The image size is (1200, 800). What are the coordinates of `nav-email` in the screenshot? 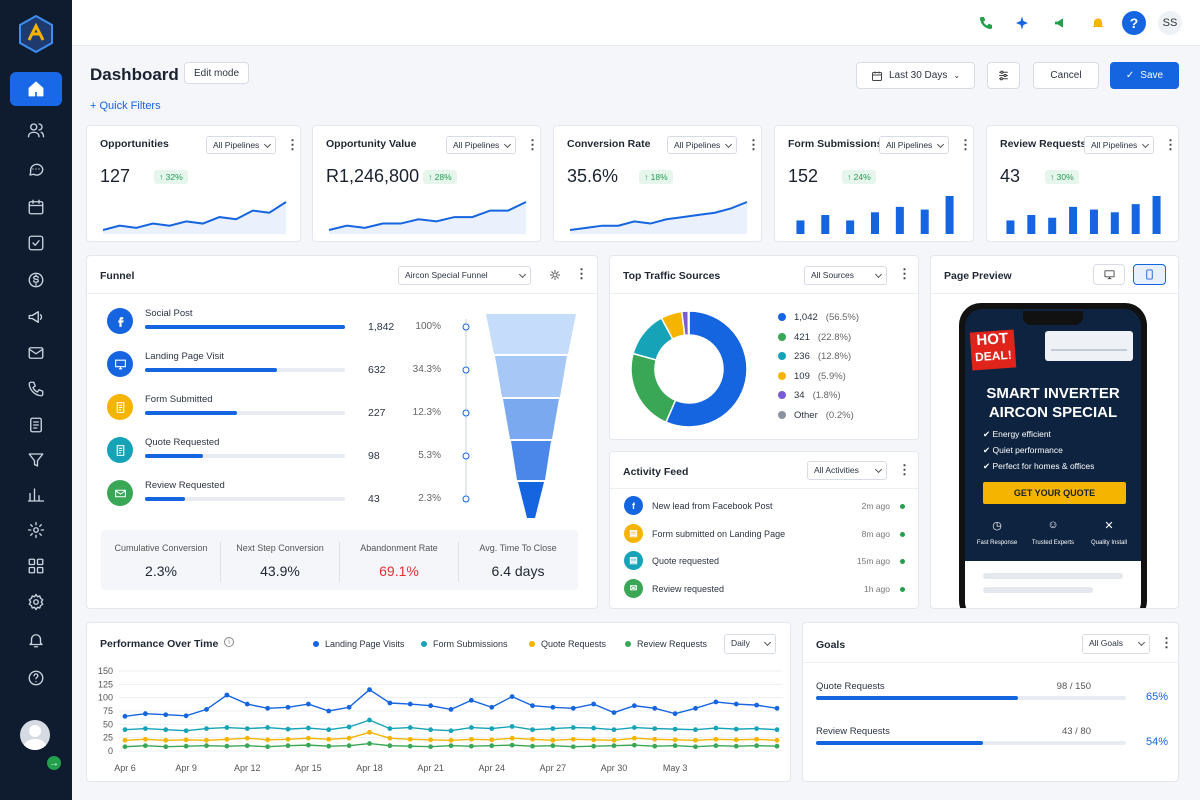 It's located at (36, 353).